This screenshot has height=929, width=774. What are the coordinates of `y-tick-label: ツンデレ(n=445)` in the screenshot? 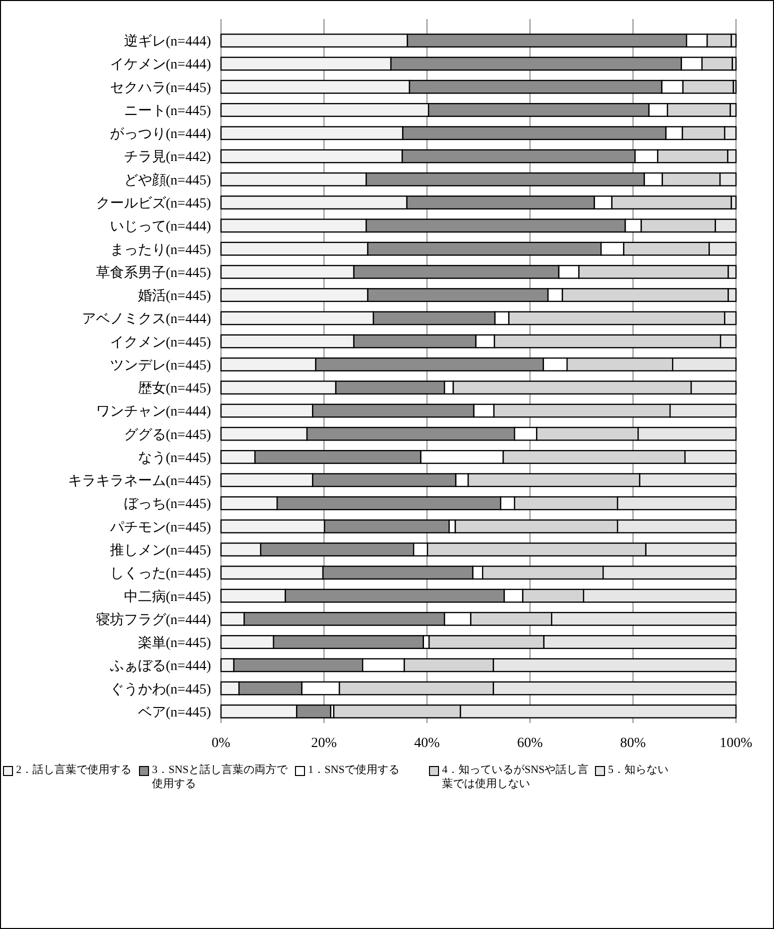 It's located at (161, 366).